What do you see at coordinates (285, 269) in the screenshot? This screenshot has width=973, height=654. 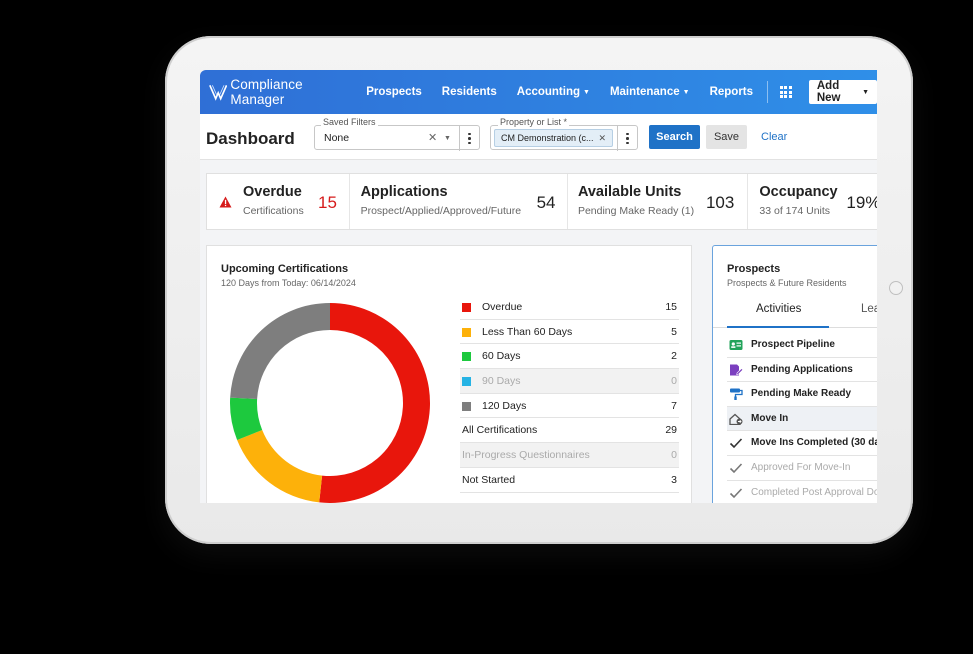 I see `certifications-title: Upcoming Certifications` at bounding box center [285, 269].